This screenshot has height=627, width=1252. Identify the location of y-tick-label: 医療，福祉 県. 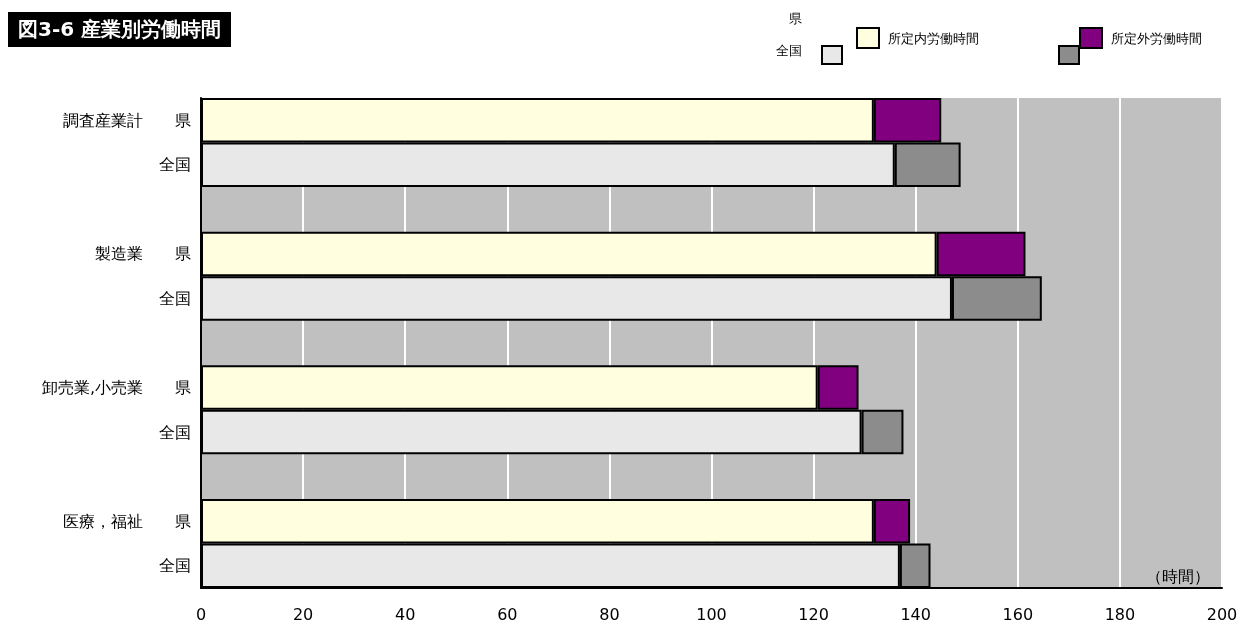
(127, 521).